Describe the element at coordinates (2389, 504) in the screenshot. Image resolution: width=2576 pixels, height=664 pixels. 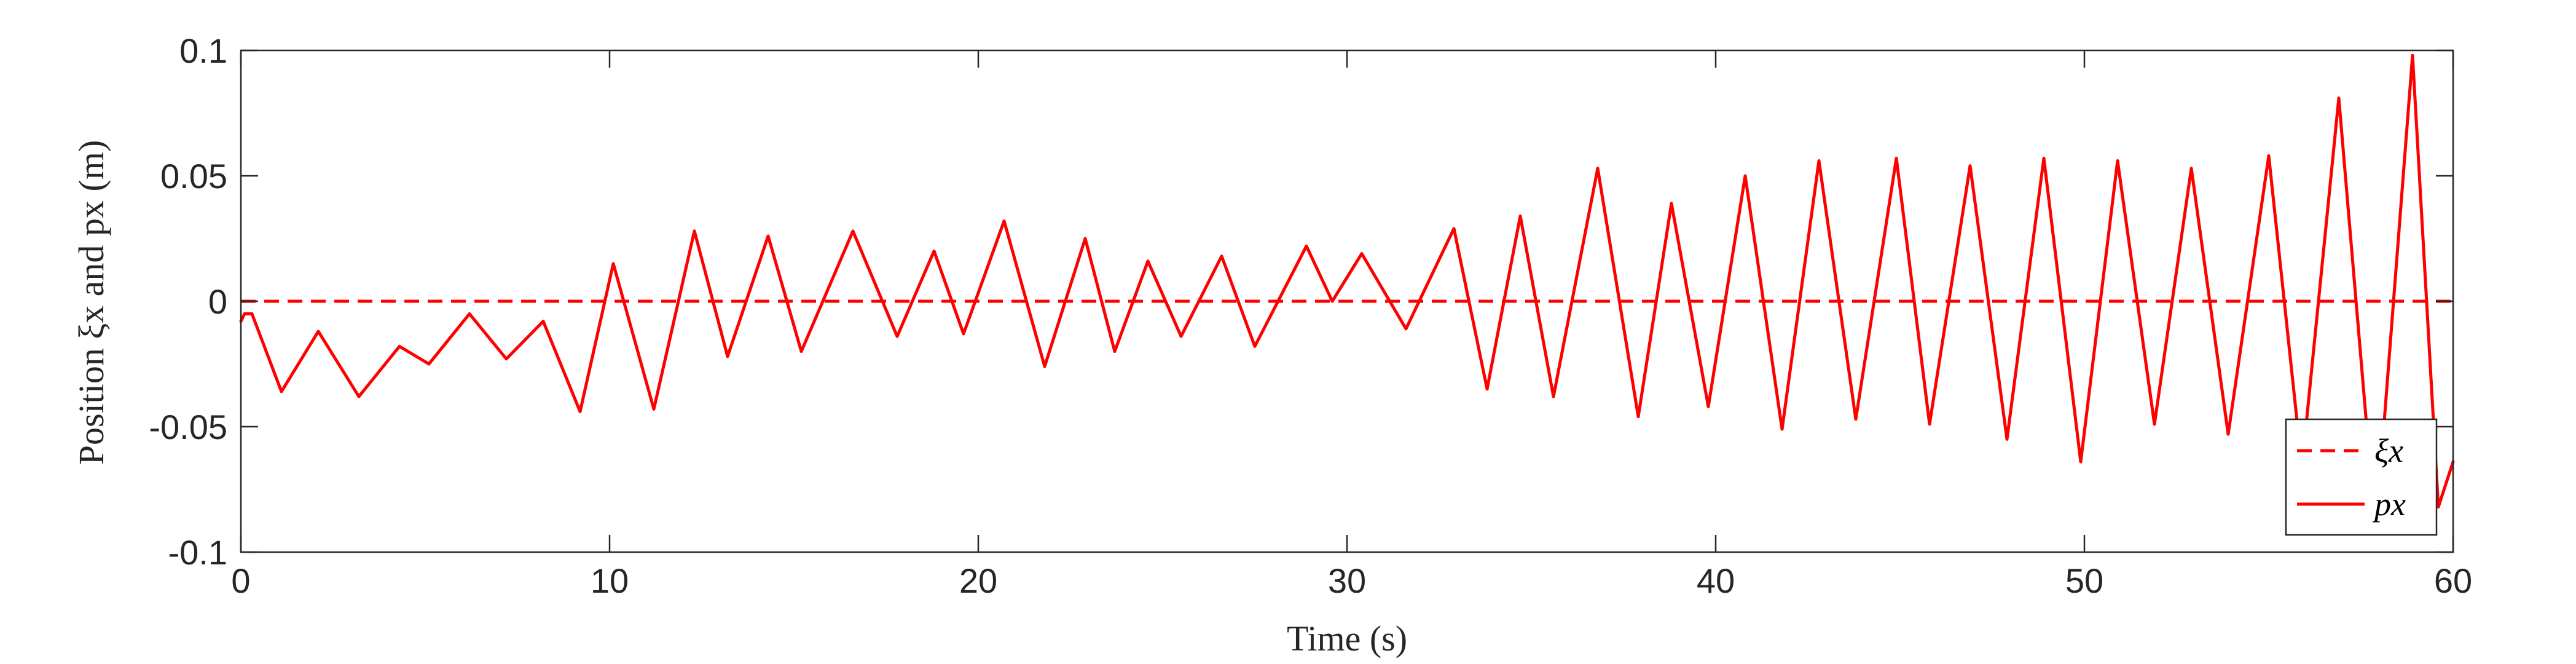
I see `legend-label-p: px` at that location.